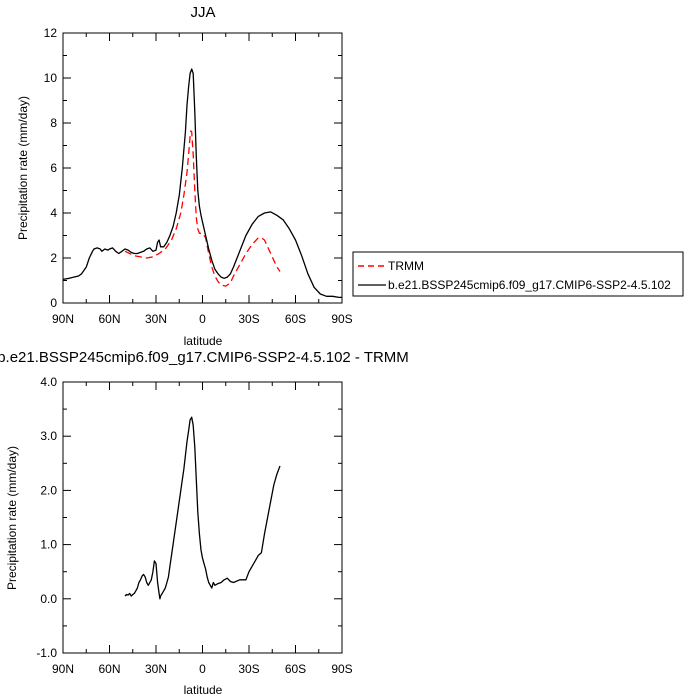 The height and width of the screenshot is (700, 700). Describe the element at coordinates (295, 669) in the screenshot. I see `bottom-x-tick-label: 60S` at that location.